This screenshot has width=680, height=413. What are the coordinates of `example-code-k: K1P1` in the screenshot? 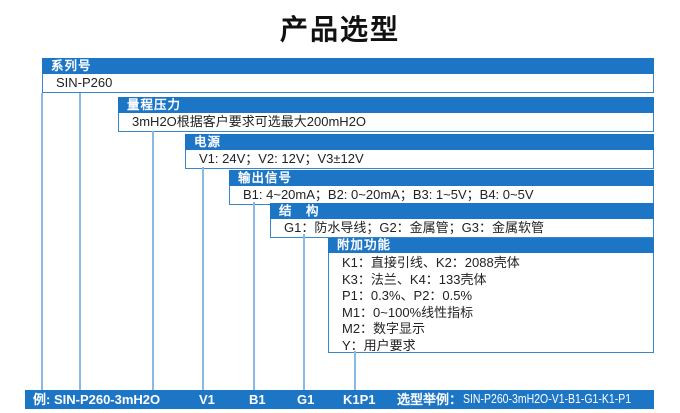 It's located at (359, 399).